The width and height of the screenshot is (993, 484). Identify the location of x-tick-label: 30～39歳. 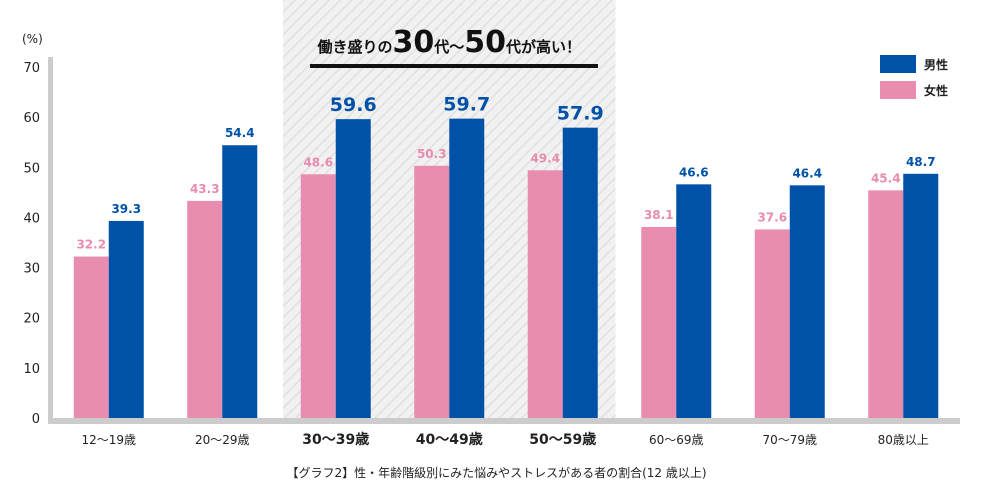
(335, 439).